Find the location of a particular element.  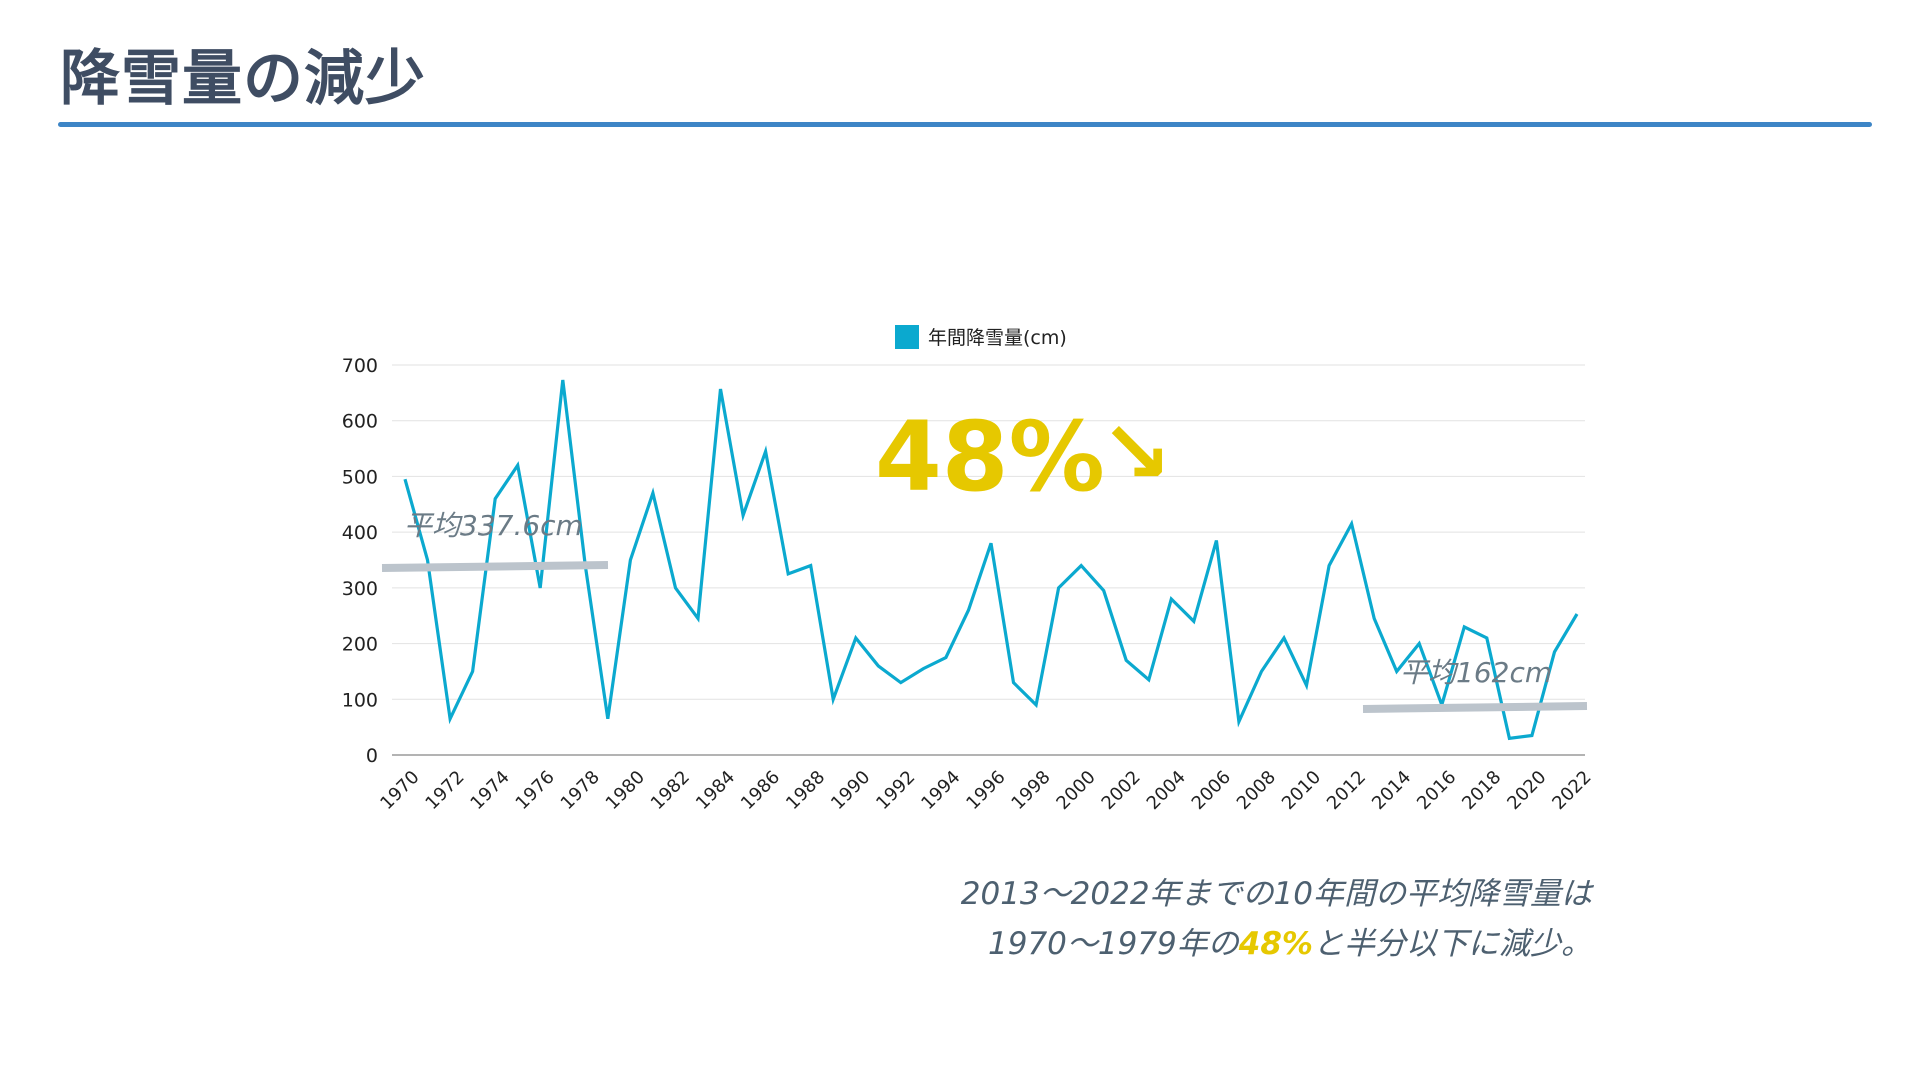

y-tick-label: 600 is located at coordinates (360, 422).